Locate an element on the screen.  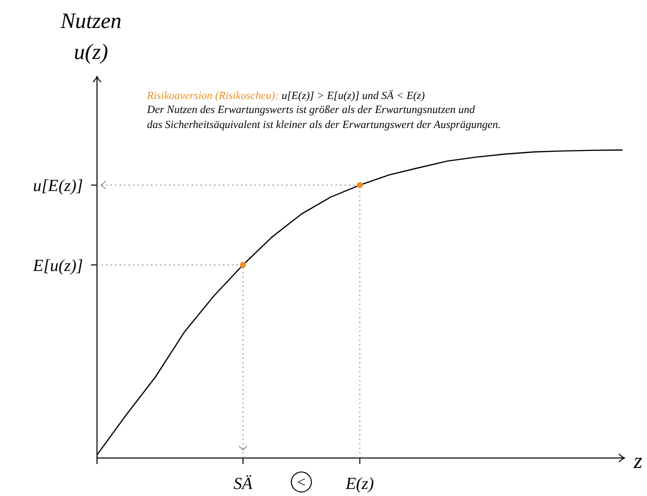
y-axis-title: Nutzen u(z) is located at coordinates (90, 36).